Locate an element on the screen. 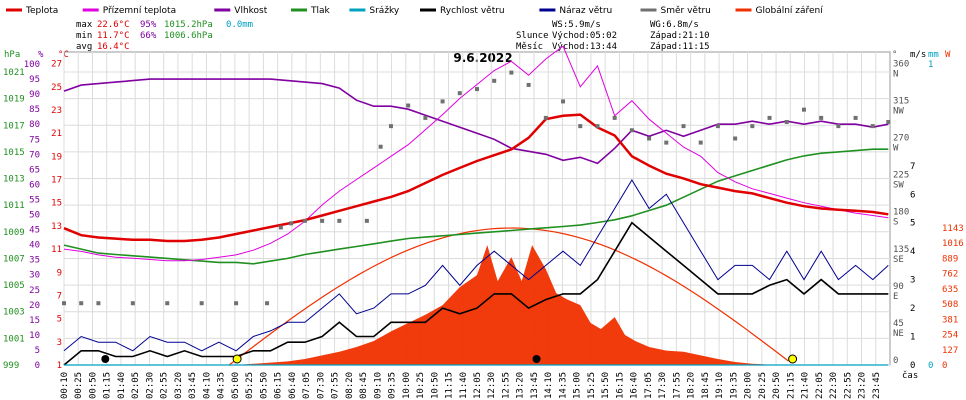 This screenshot has width=966, height=400. temperature-tick: 7 is located at coordinates (59, 296).